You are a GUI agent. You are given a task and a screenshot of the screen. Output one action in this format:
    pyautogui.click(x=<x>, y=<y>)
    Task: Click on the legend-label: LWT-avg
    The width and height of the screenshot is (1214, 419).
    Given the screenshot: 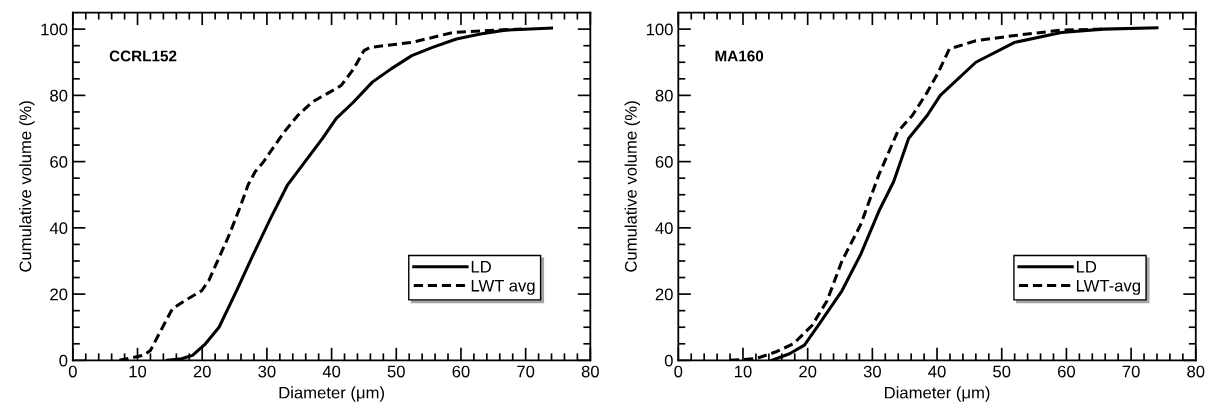 What is the action you would take?
    pyautogui.click(x=1108, y=287)
    